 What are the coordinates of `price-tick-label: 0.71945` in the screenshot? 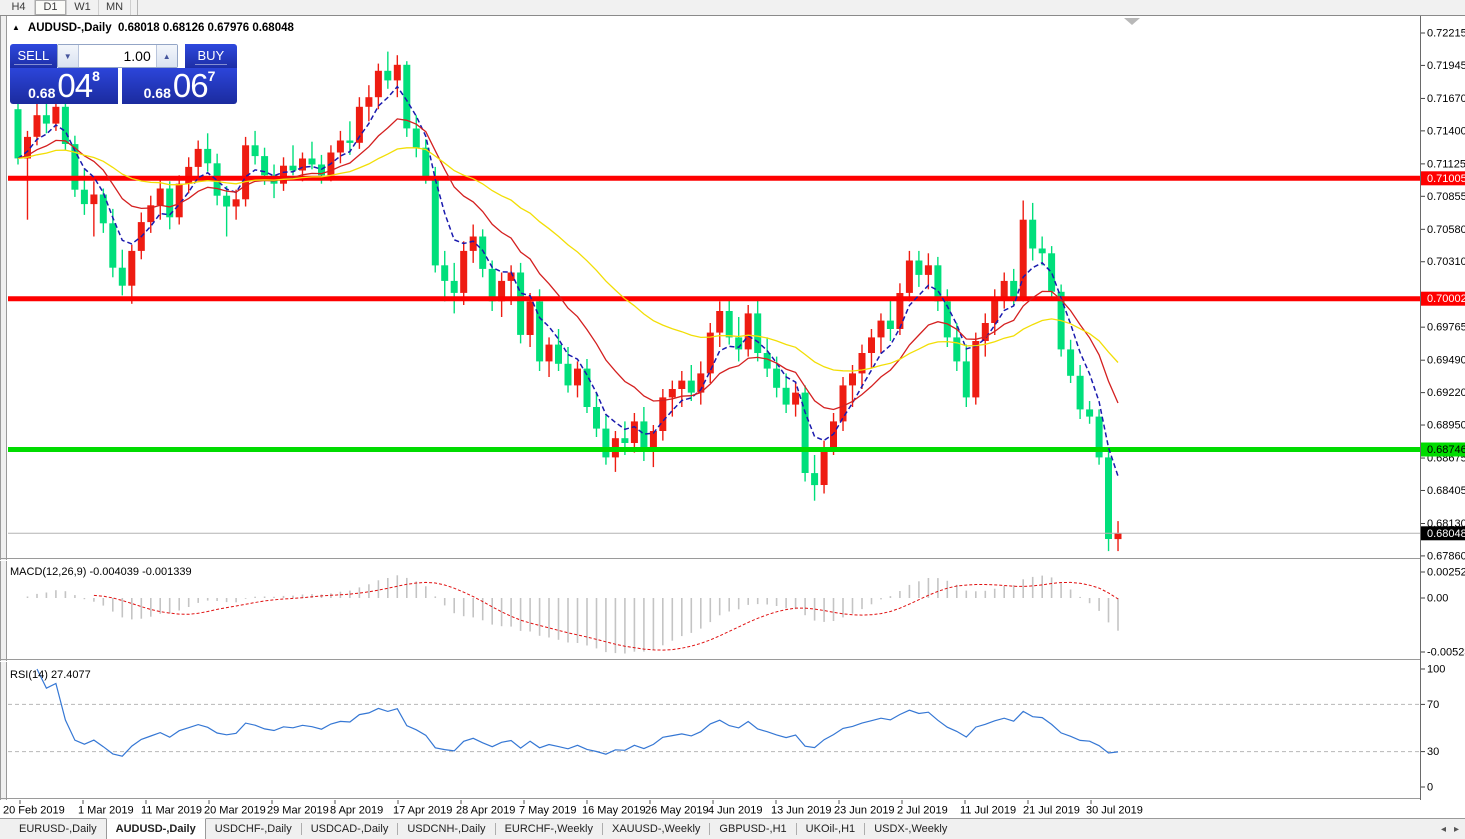 It's located at (1446, 66).